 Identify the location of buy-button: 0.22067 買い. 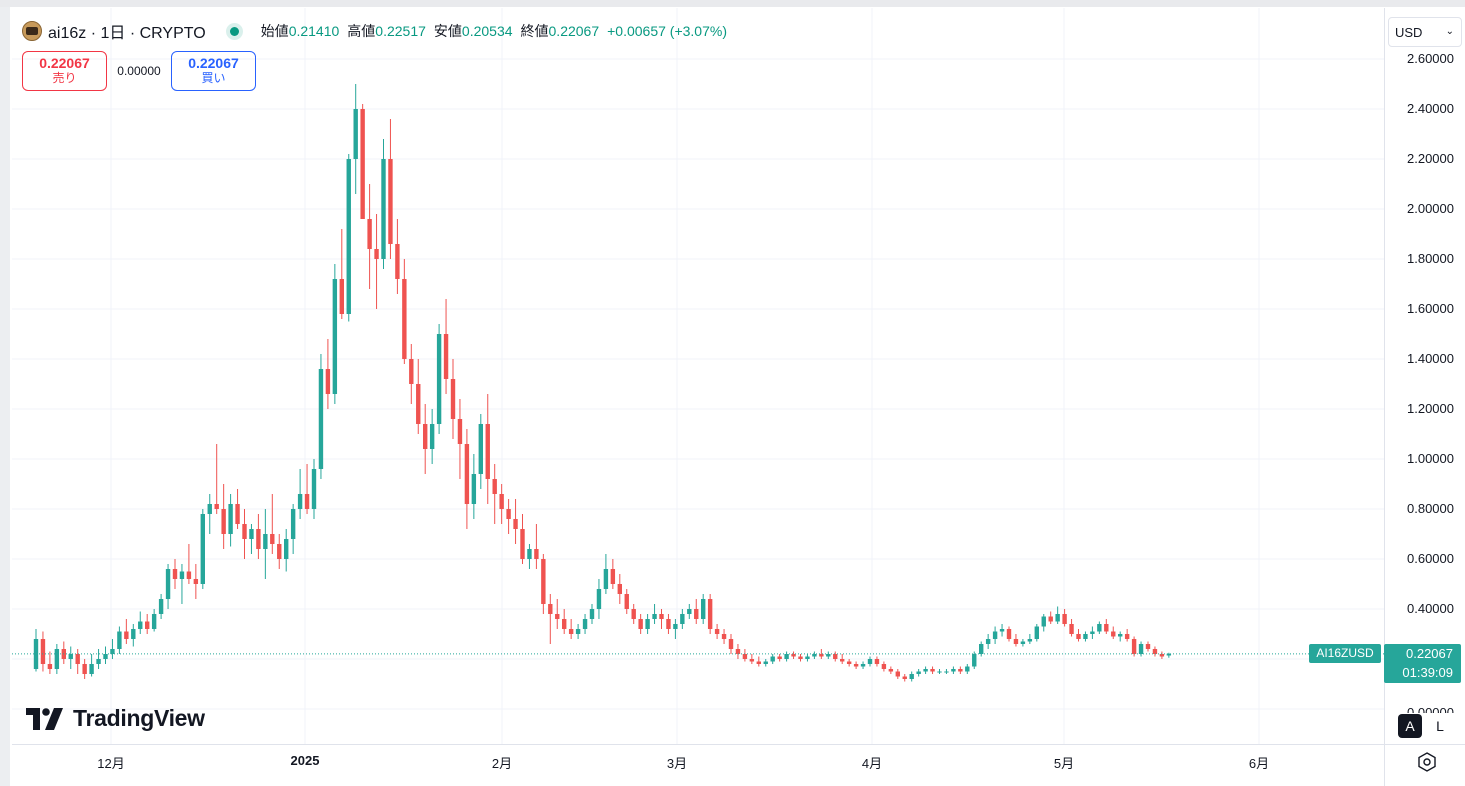
(213, 71).